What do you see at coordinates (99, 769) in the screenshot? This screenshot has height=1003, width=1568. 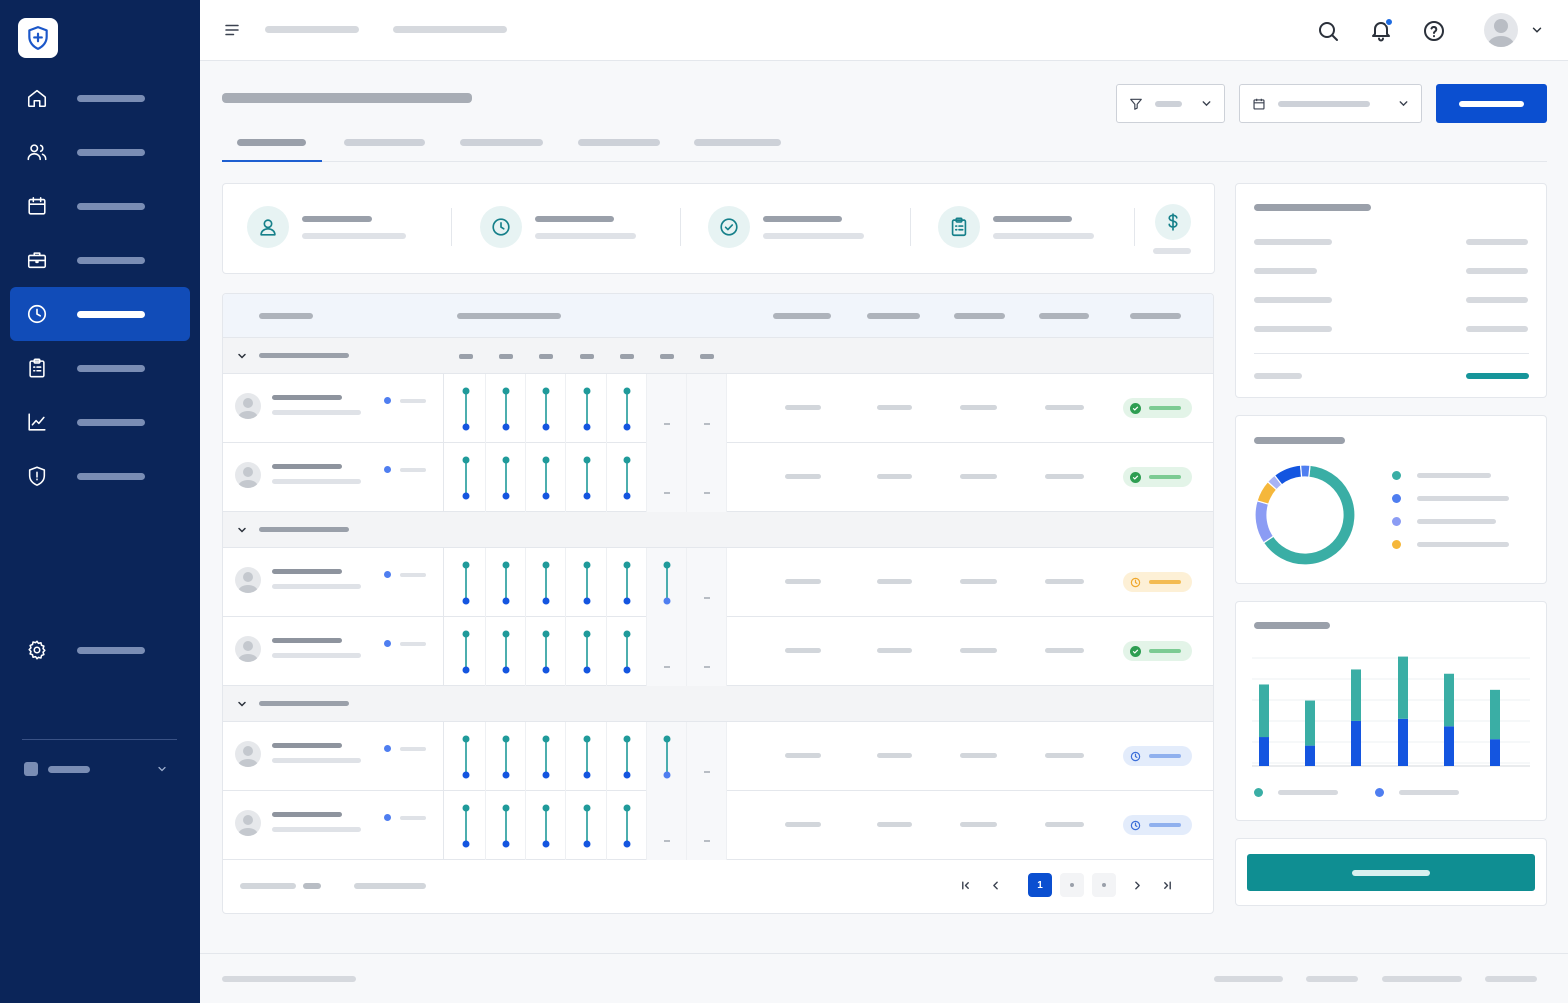 I see `workspace-selector` at bounding box center [99, 769].